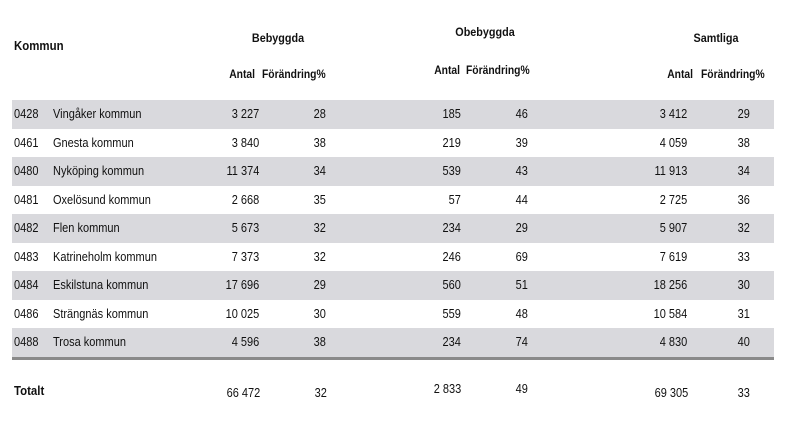  Describe the element at coordinates (521, 313) in the screenshot. I see `cell-obebyggda-forandring: 48` at that location.